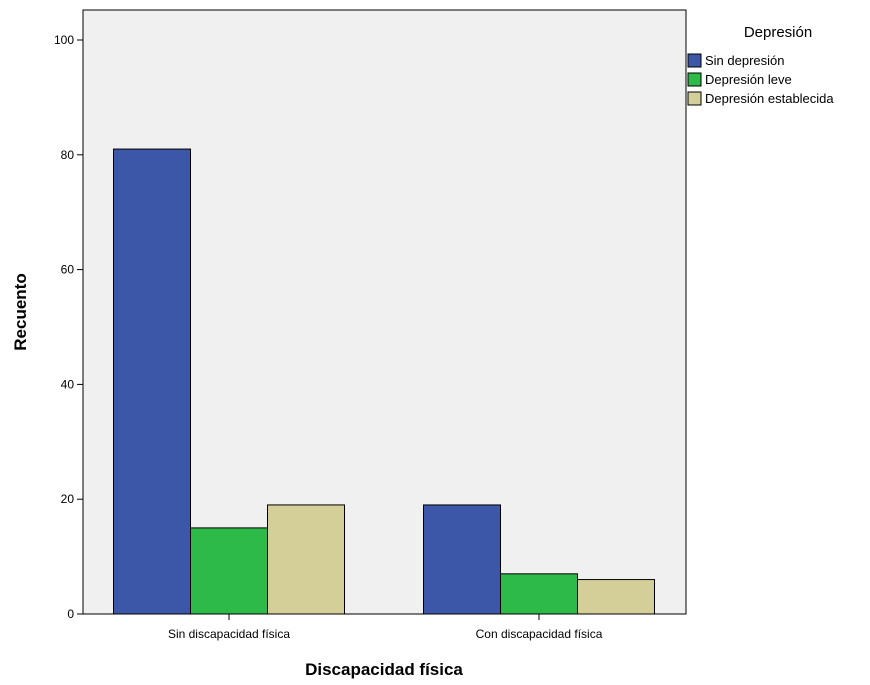  I want to click on y-tick-label: 100, so click(64, 40).